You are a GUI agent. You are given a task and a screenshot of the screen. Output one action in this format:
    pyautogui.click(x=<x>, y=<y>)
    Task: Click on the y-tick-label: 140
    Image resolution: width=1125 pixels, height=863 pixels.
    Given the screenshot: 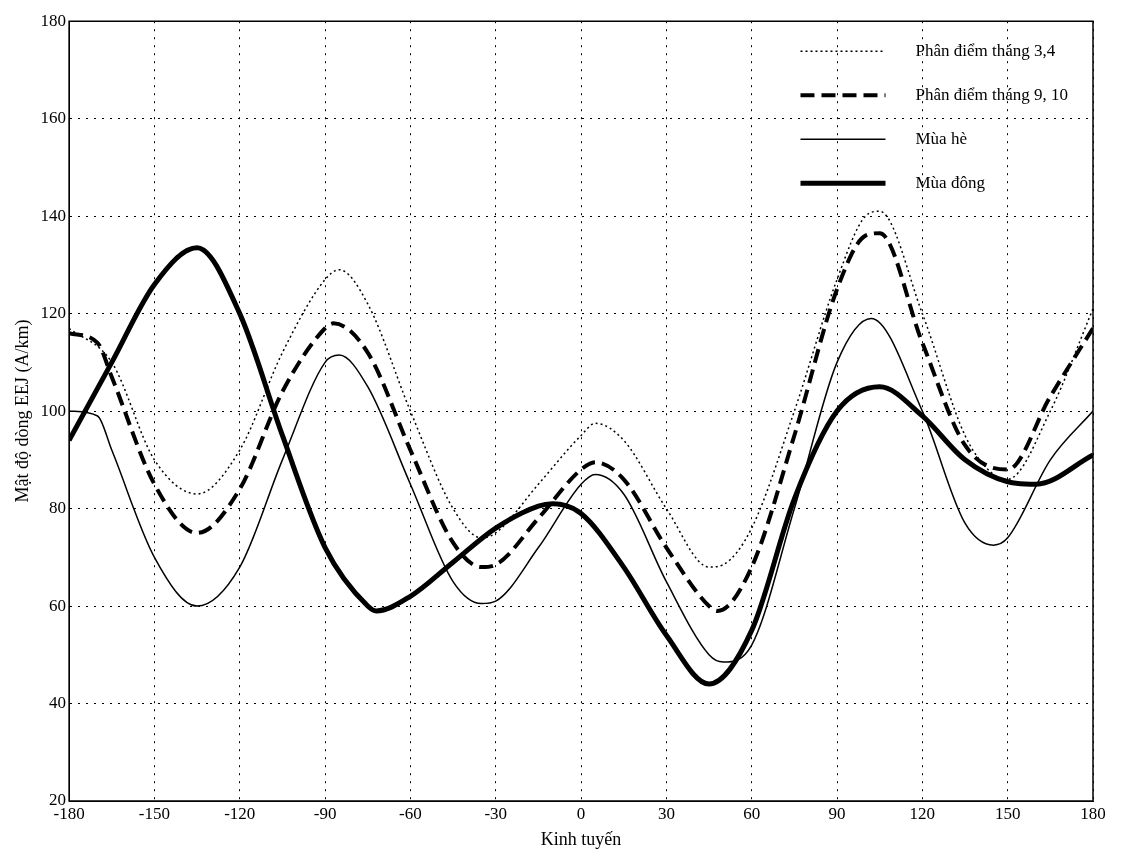 What is the action you would take?
    pyautogui.click(x=53, y=215)
    